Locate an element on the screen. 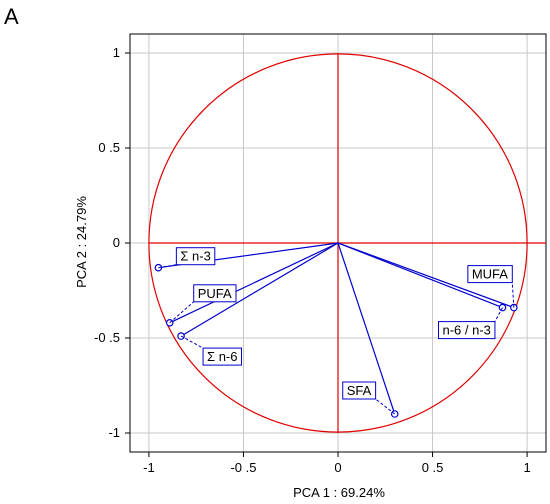 The height and width of the screenshot is (504, 550). label-pufa: PUFA is located at coordinates (215, 293).